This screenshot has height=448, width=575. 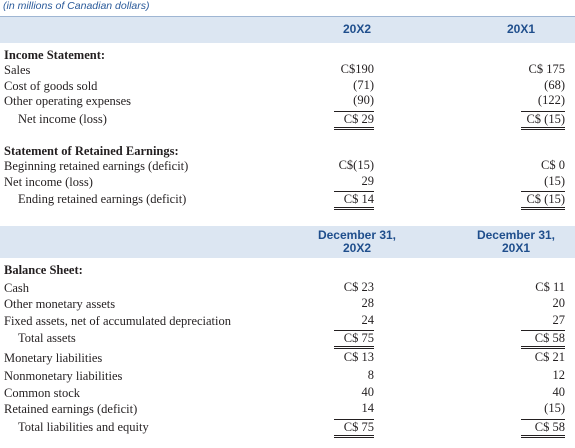 What do you see at coordinates (551, 100) in the screenshot?
I see `amount: (122)` at bounding box center [551, 100].